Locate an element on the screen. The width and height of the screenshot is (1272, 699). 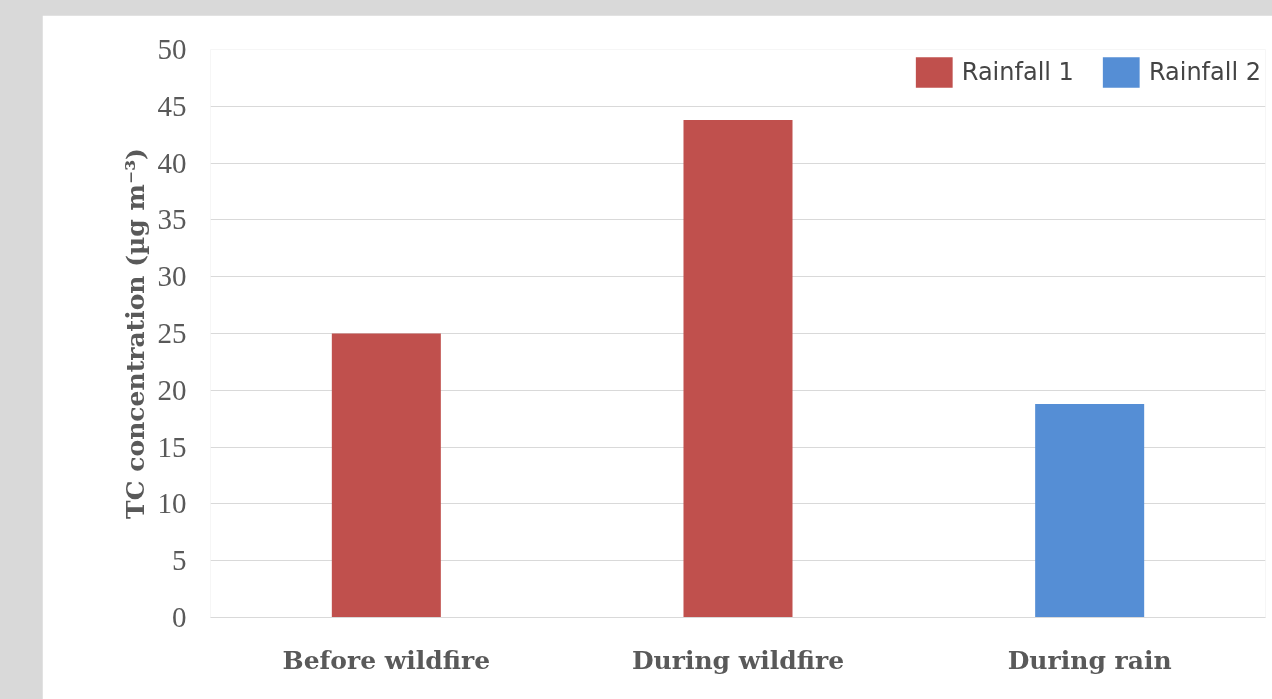
y-tick-label: 0 is located at coordinates (179, 617).